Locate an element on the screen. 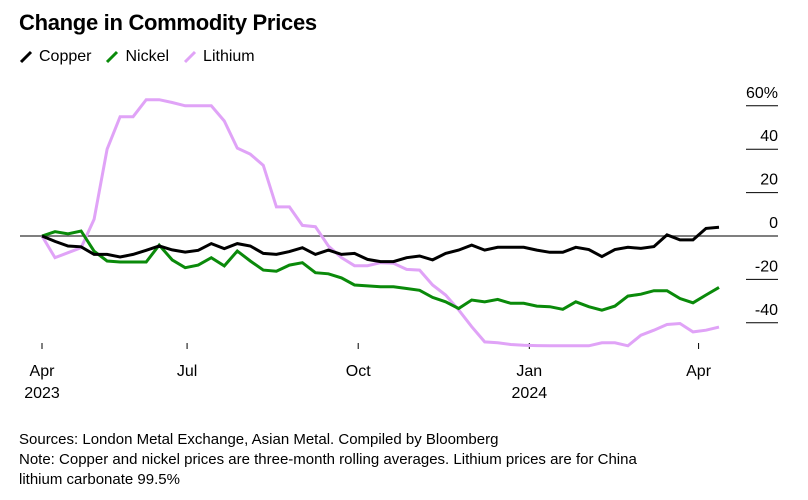 The height and width of the screenshot is (500, 808). legend-item-lithium: Lithium is located at coordinates (219, 57).